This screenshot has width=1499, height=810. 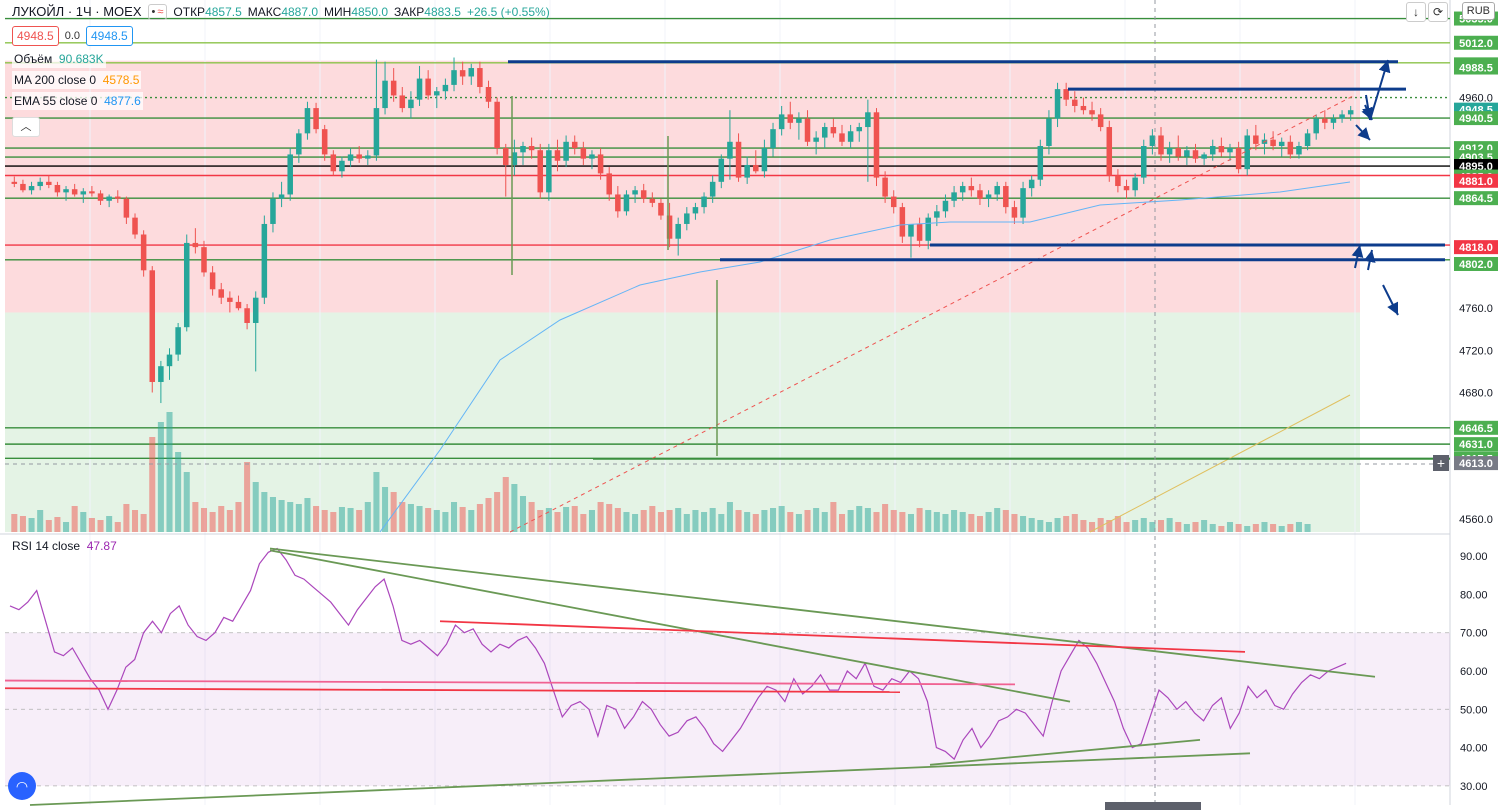 I want to click on price-tick: 4864.5, so click(x=1476, y=198).